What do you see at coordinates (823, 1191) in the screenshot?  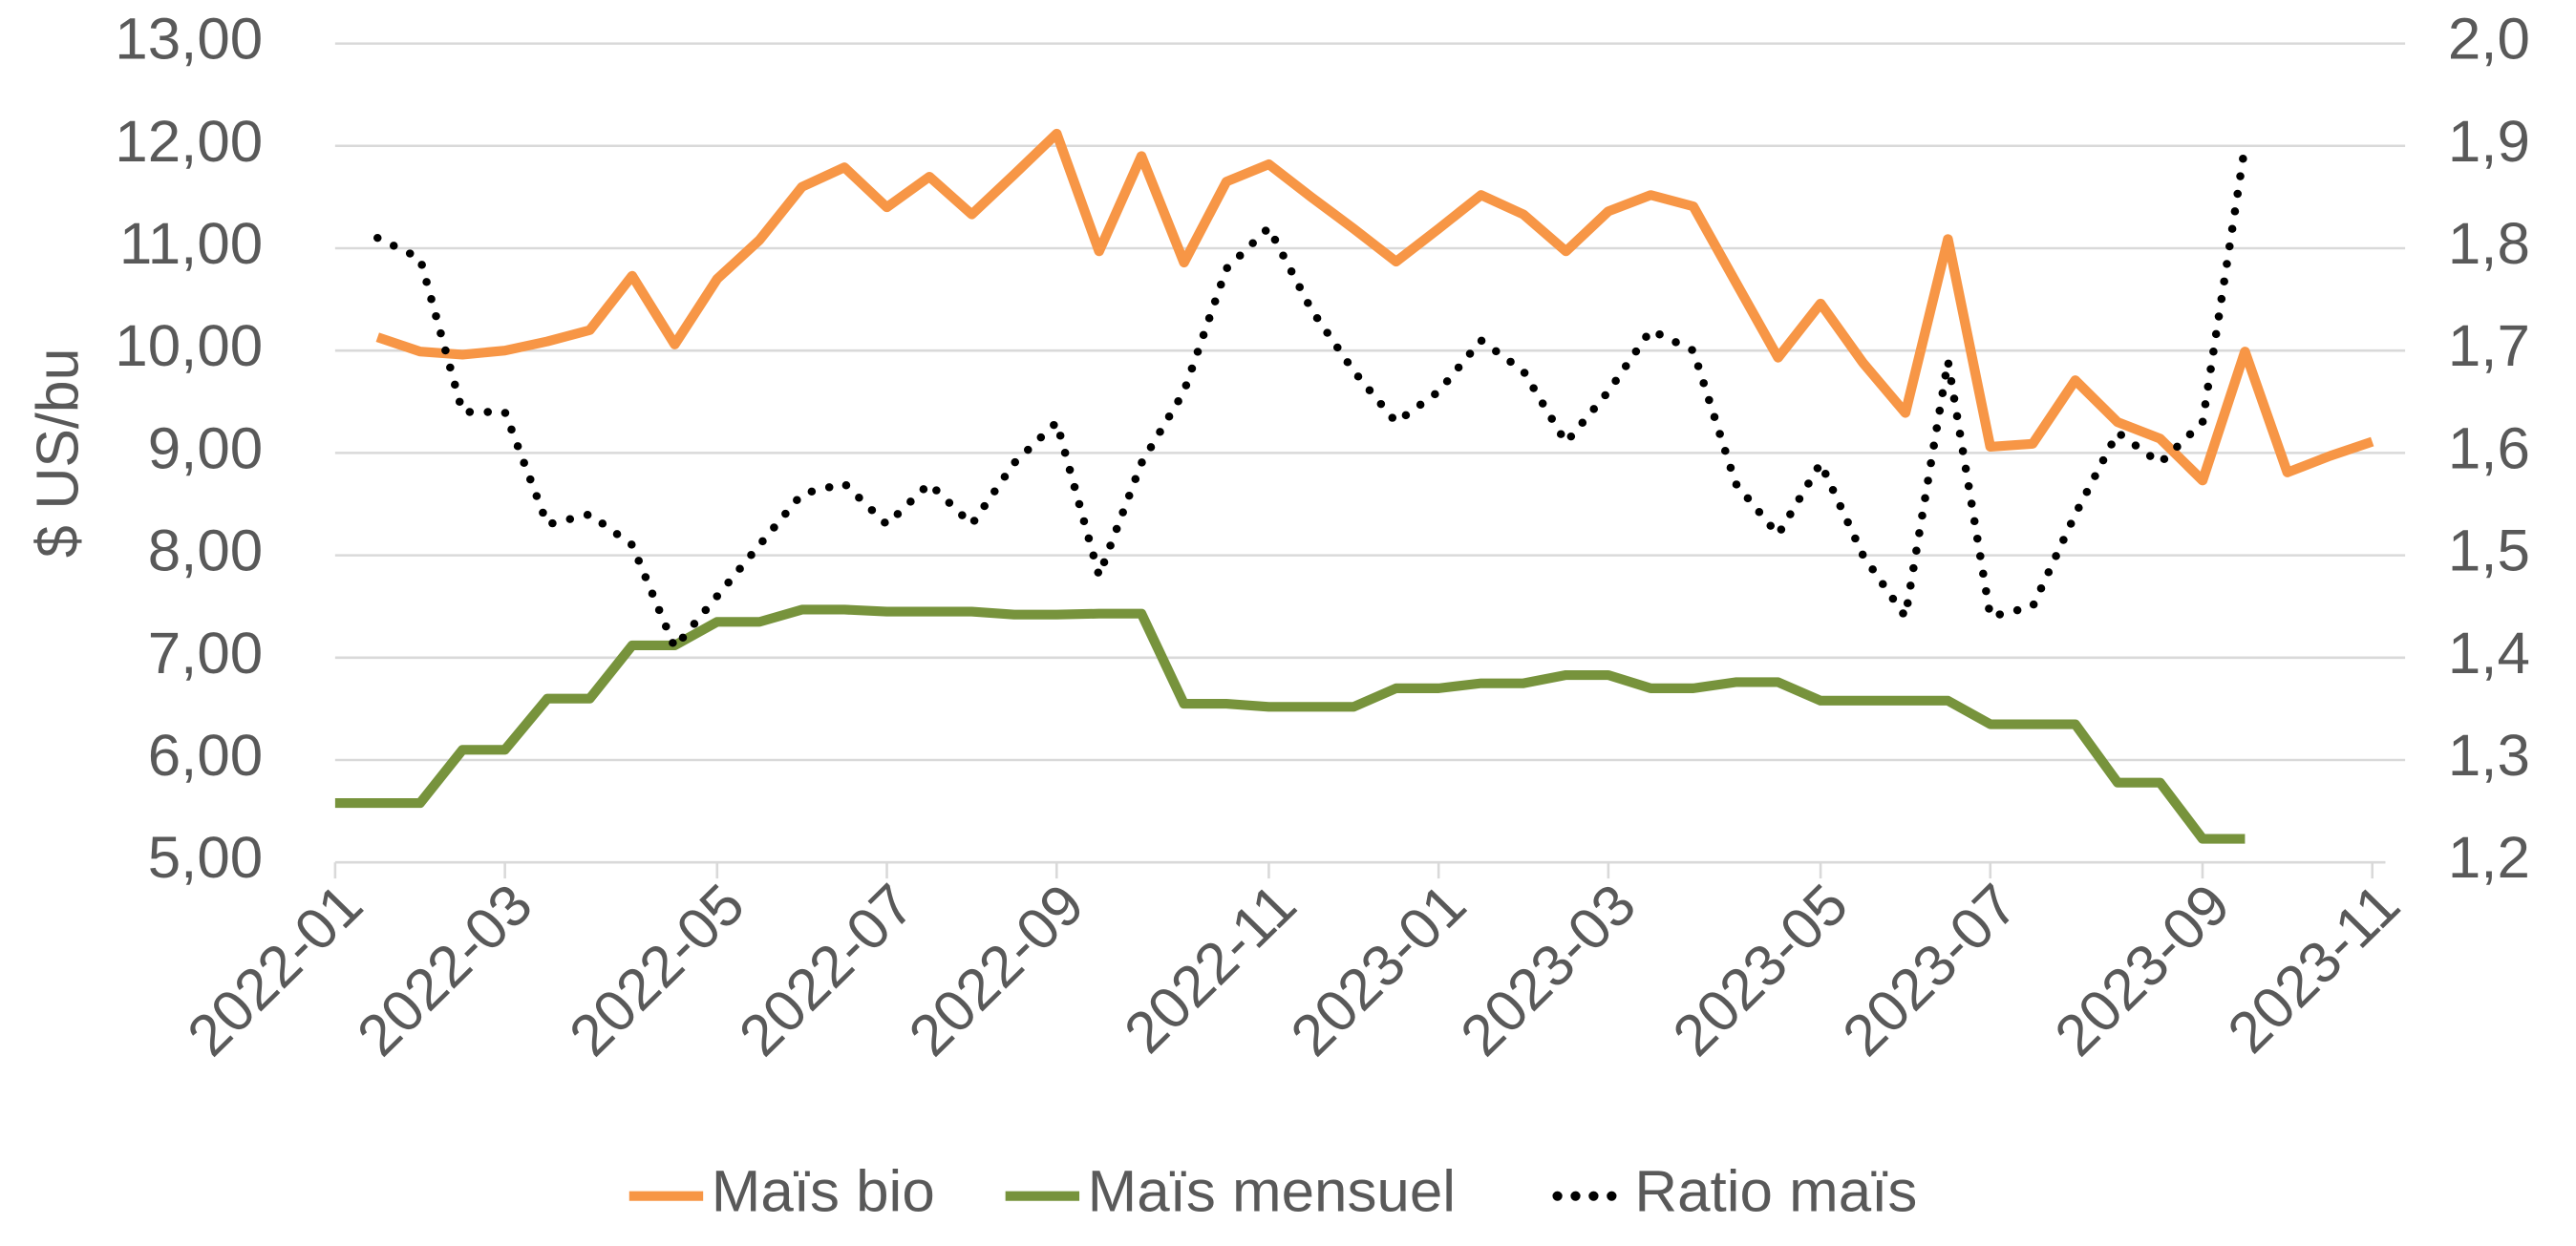 I see `legend-label: Maïs bio` at bounding box center [823, 1191].